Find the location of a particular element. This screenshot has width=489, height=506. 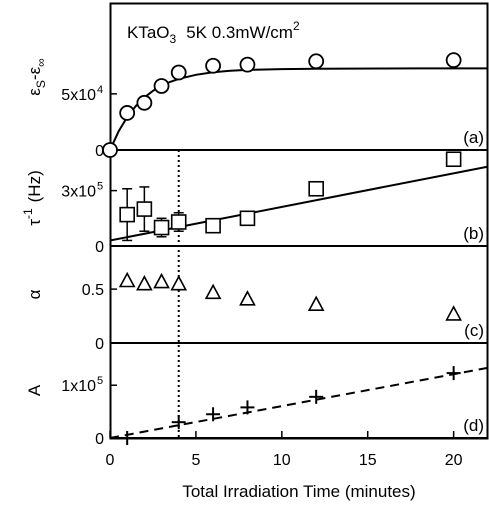

y-tick-label: 0.5 is located at coordinates (93, 290).